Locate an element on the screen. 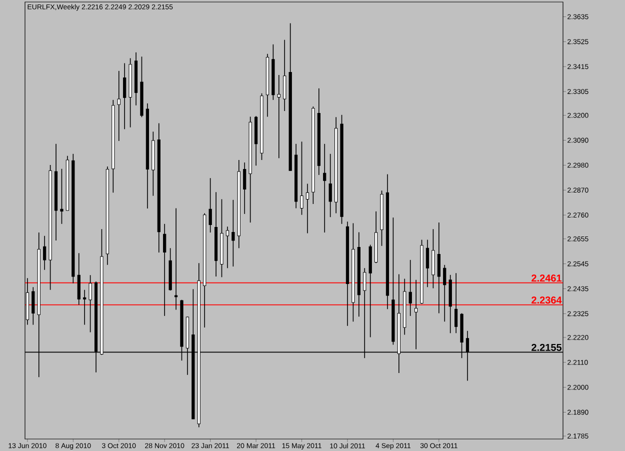  ref-line-label: 2.2461 is located at coordinates (547, 278).